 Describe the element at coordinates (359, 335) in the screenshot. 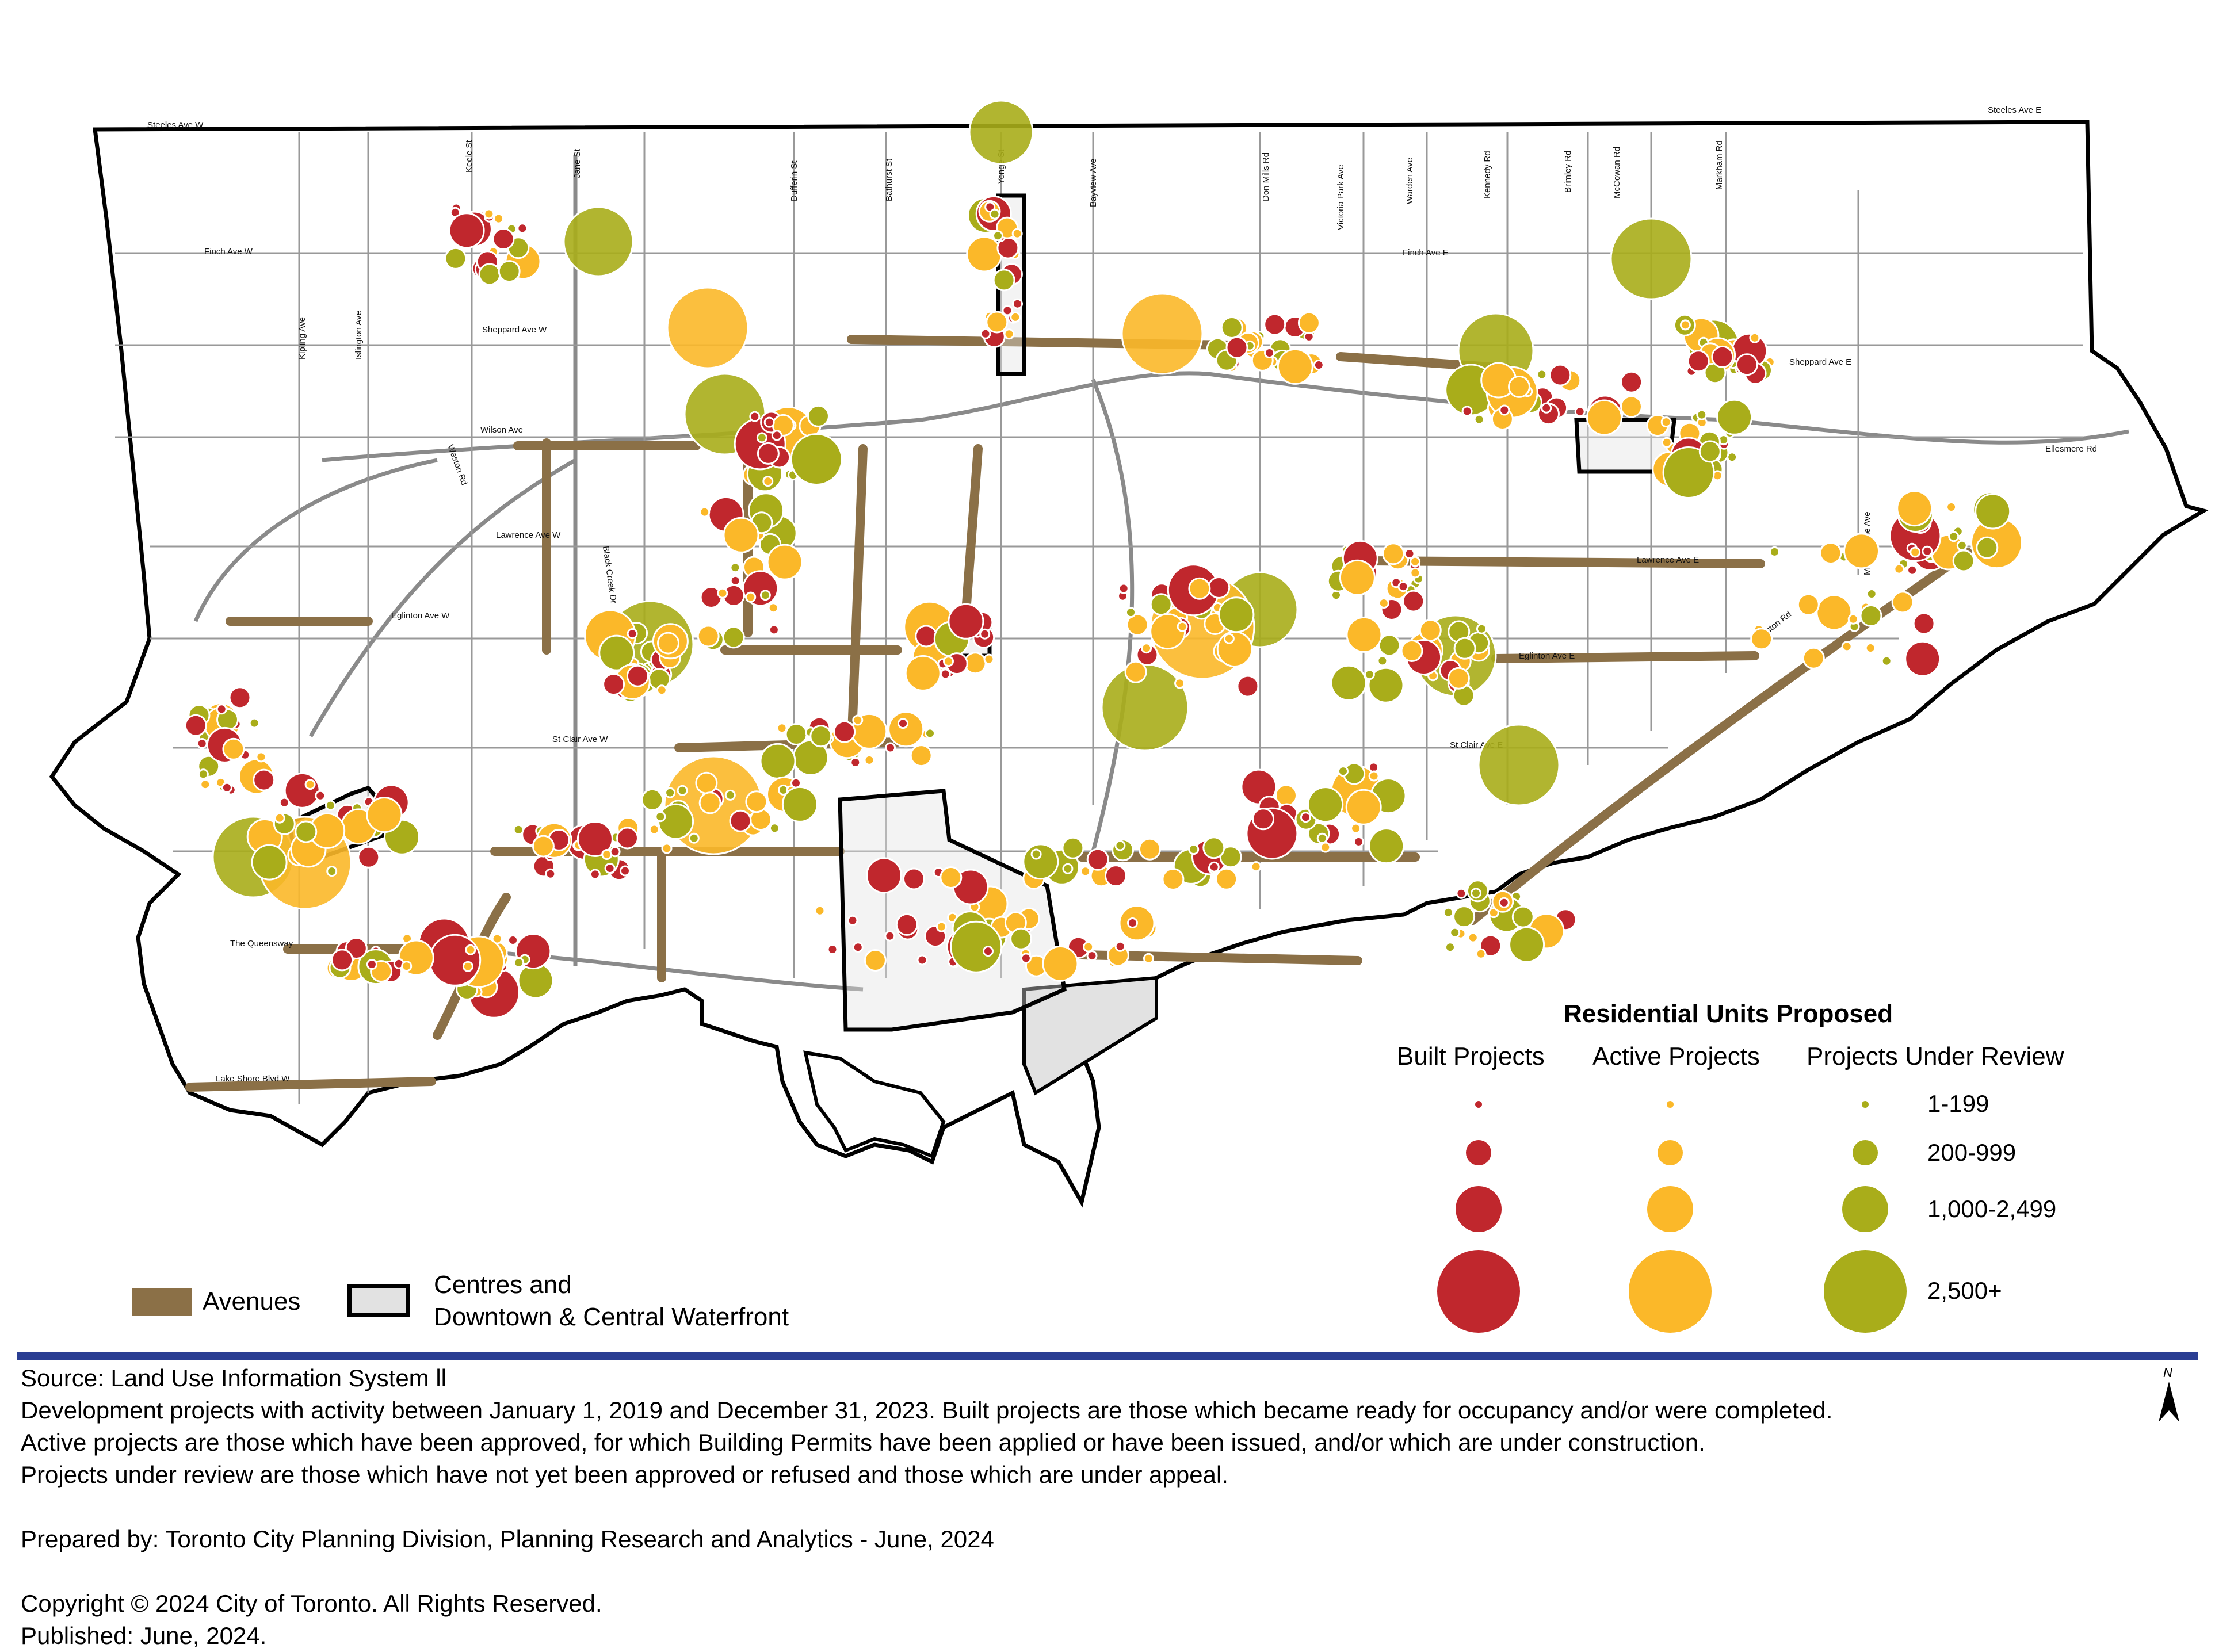

I see `road-label: Islington Ave` at that location.